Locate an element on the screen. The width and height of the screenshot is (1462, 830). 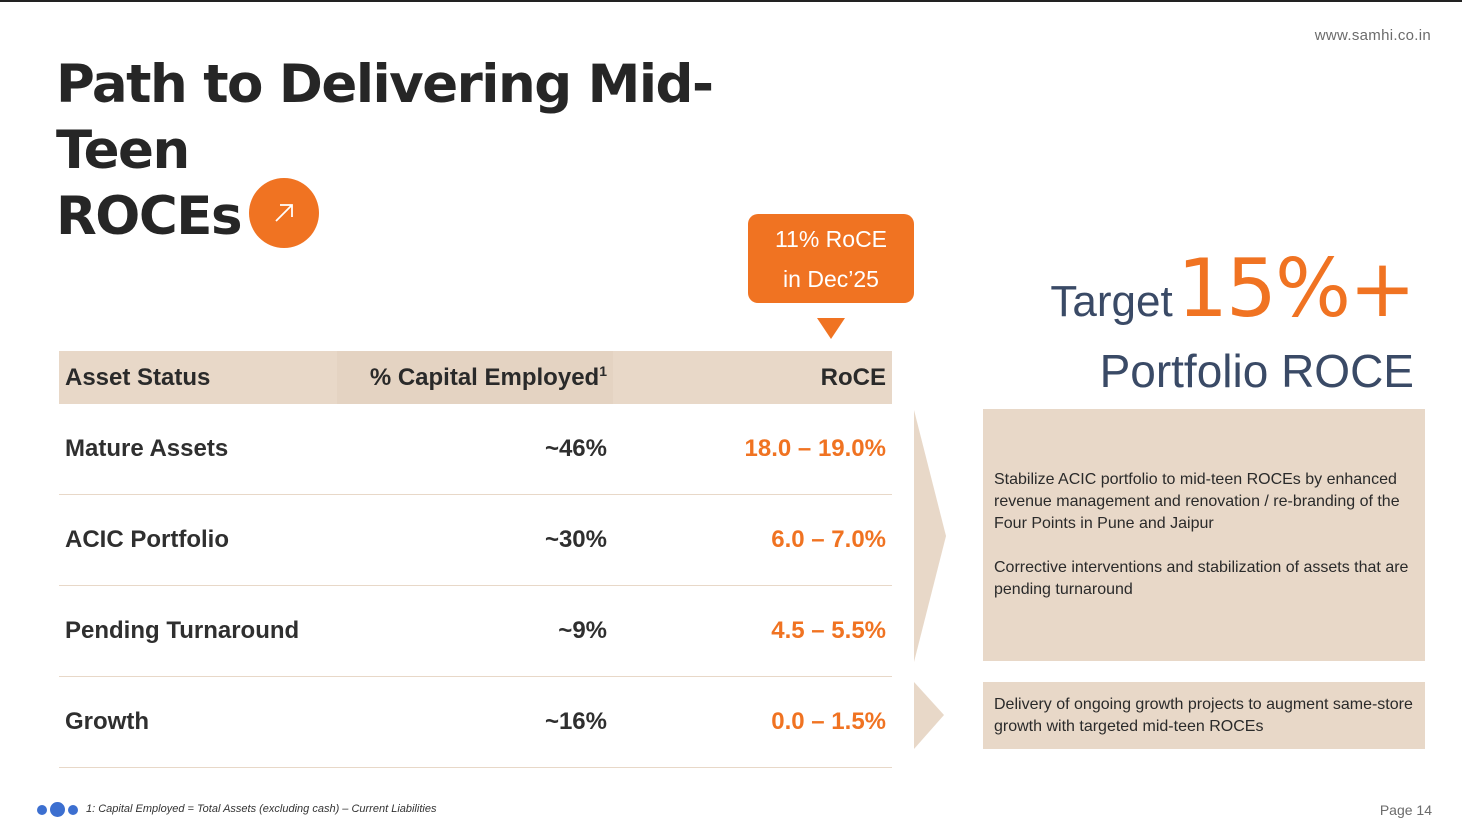
target-value: 15%+ is located at coordinates (1296, 288).